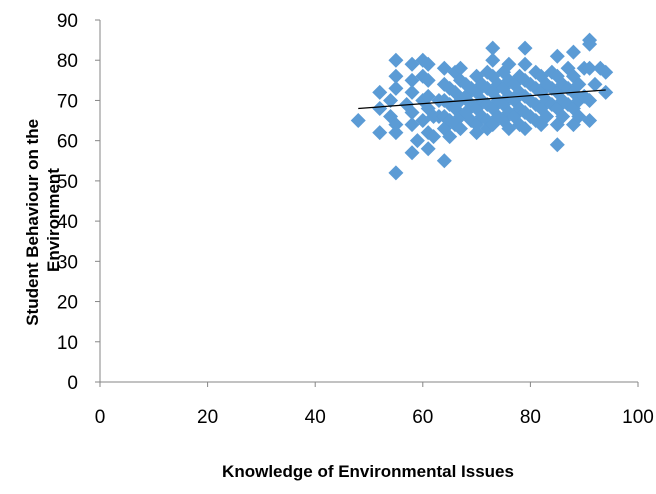 The image size is (656, 494). I want to click on data-points, so click(482, 106).